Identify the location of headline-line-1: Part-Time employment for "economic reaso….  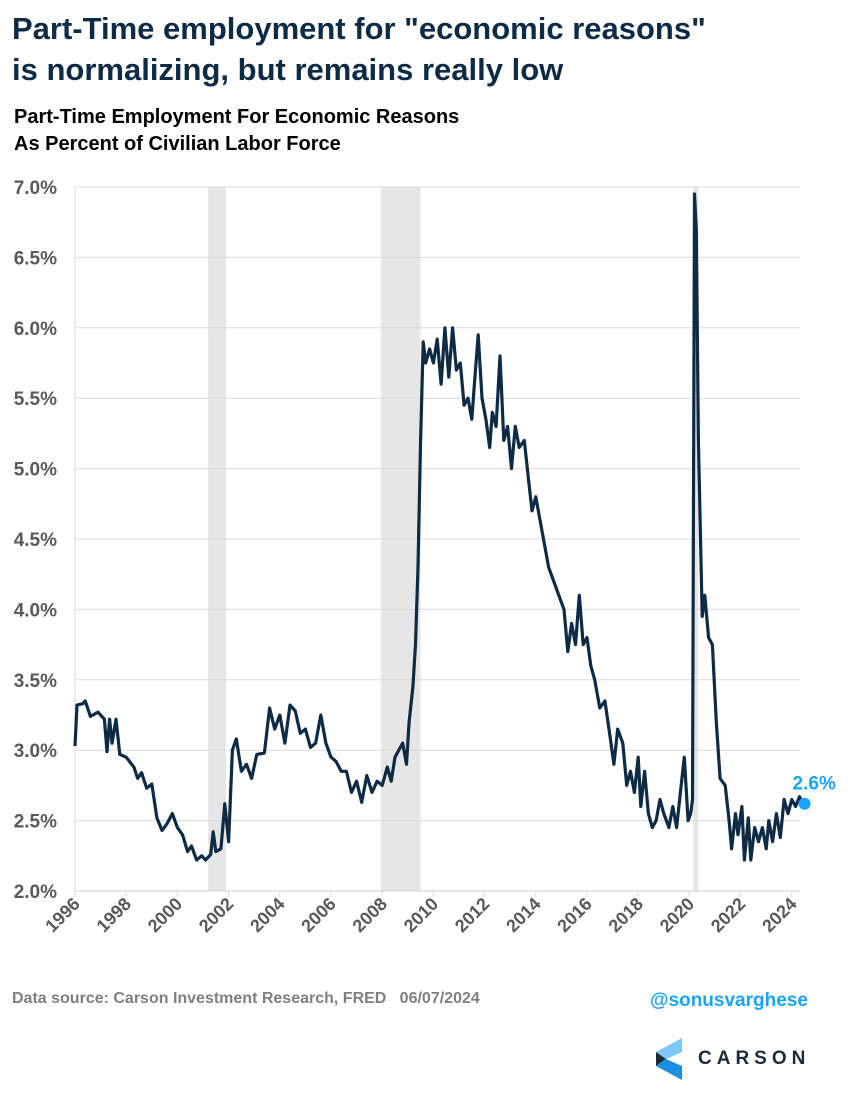
(359, 28).